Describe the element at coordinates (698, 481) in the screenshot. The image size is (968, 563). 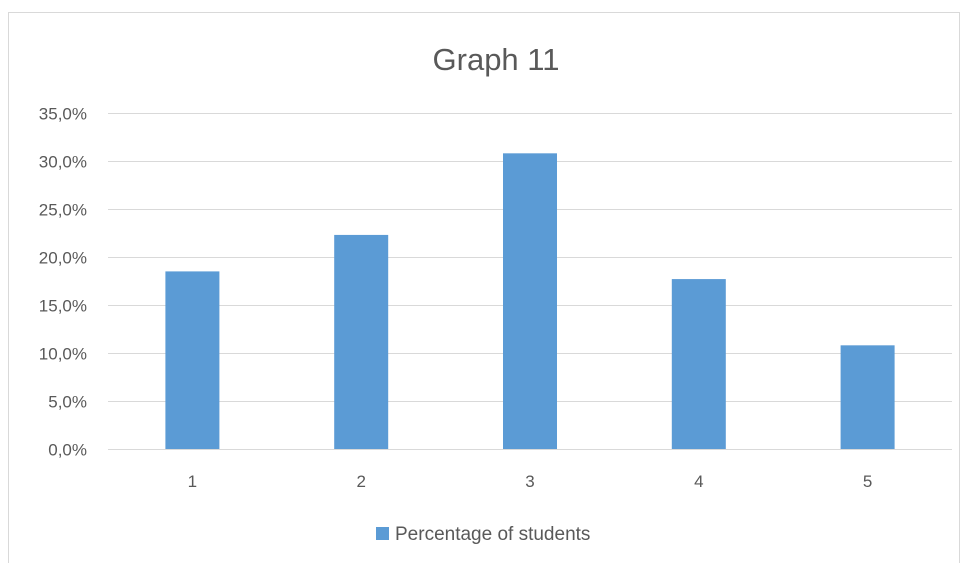
I see `x-tick-label: 4` at that location.